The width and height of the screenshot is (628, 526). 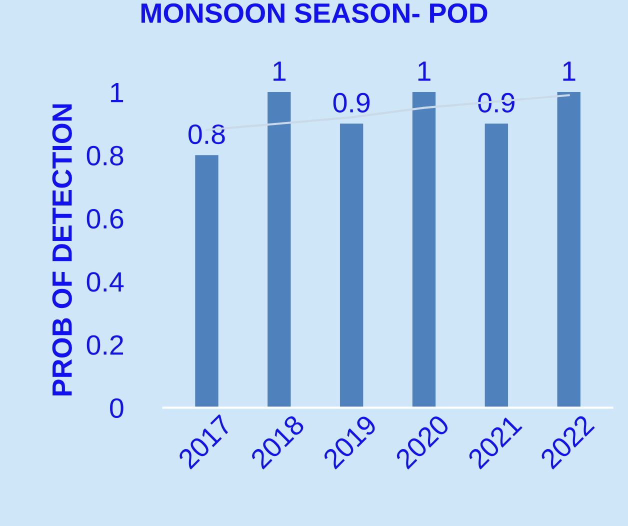 What do you see at coordinates (105, 218) in the screenshot?
I see `y-tick-label: 0.6` at bounding box center [105, 218].